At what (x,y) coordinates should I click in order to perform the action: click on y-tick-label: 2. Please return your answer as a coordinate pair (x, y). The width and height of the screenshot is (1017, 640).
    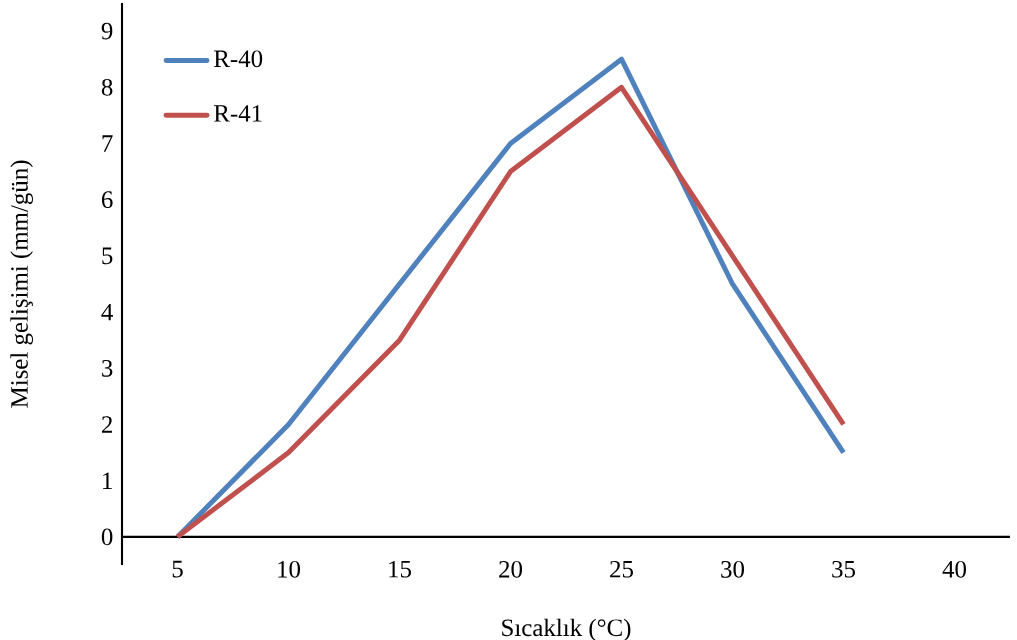
    Looking at the image, I should click on (106, 424).